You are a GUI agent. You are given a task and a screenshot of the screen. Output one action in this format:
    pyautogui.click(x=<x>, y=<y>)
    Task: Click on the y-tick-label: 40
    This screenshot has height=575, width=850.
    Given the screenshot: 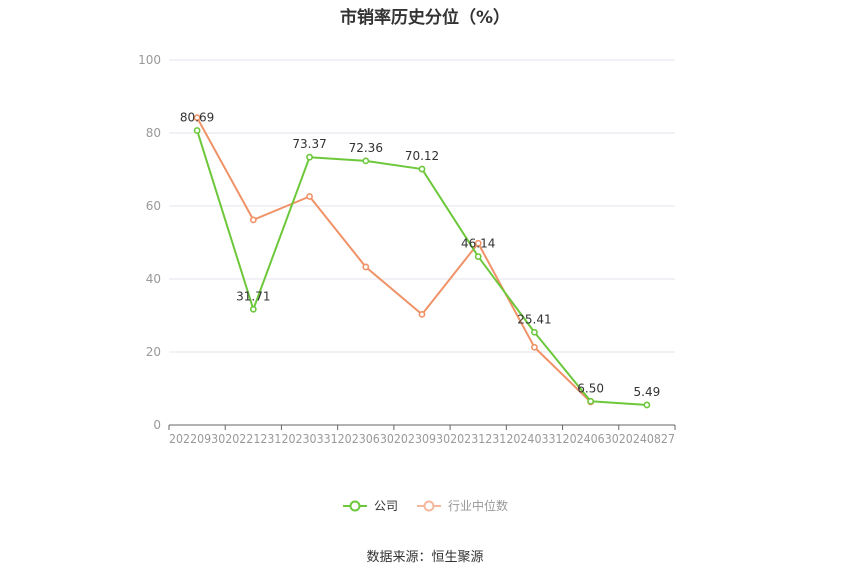 What is the action you would take?
    pyautogui.click(x=153, y=279)
    